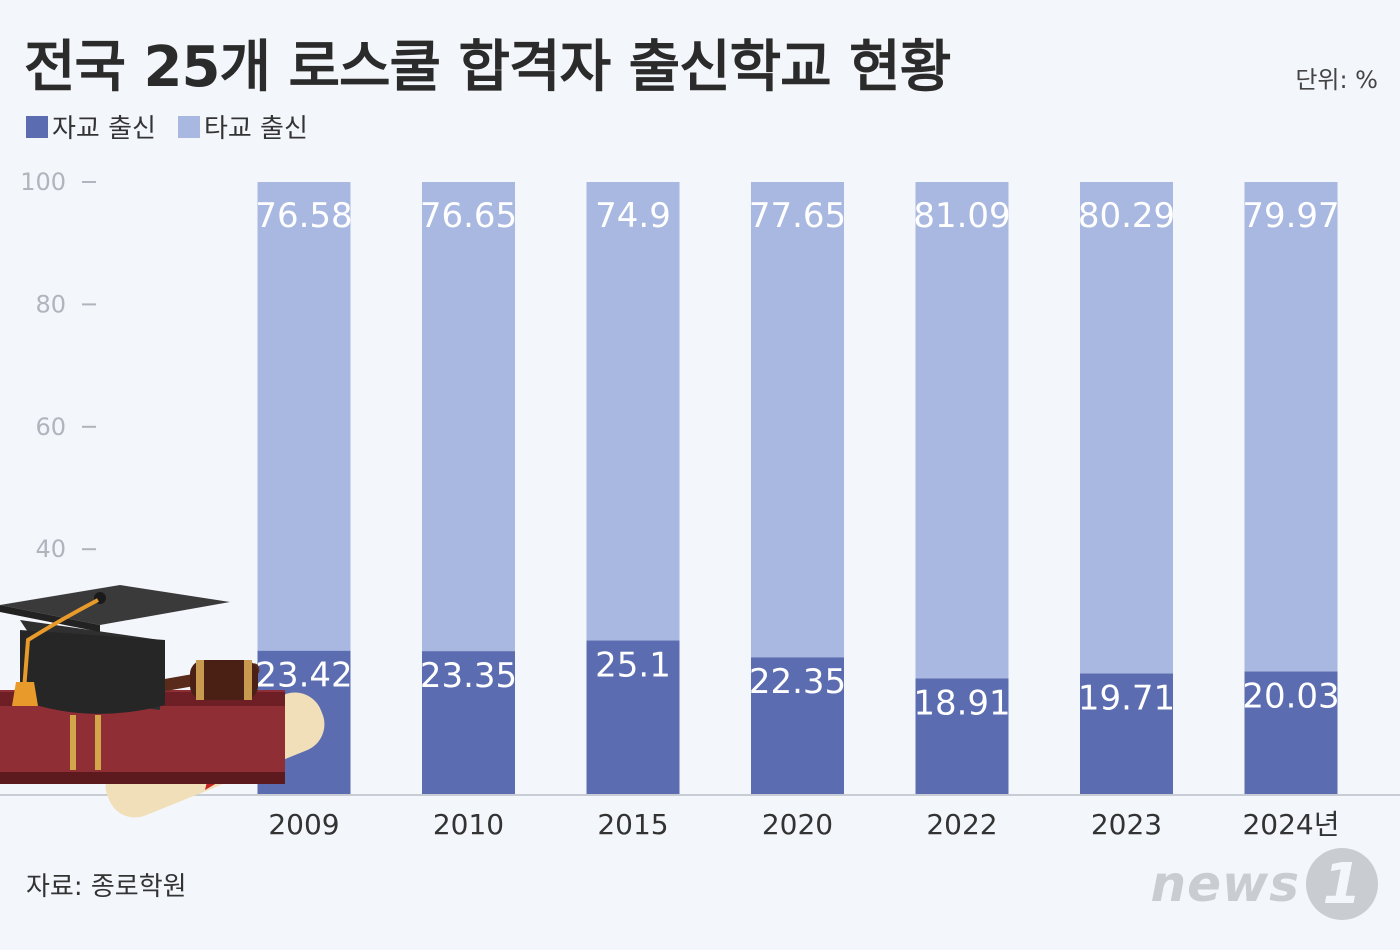  What do you see at coordinates (1342, 884) in the screenshot?
I see `logo-badge: 1` at bounding box center [1342, 884].